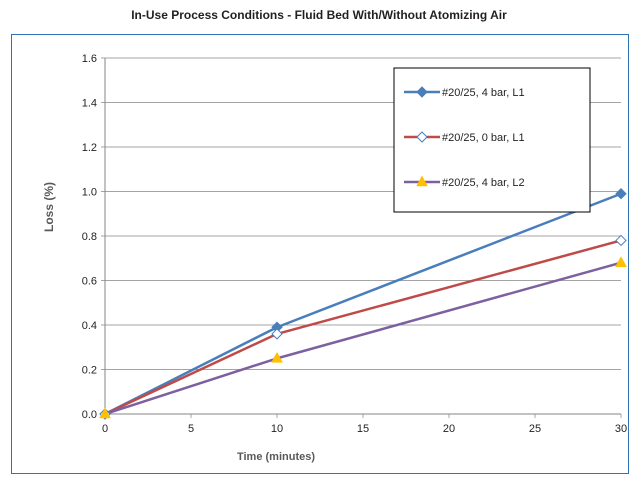 The width and height of the screenshot is (638, 482). What do you see at coordinates (483, 93) in the screenshot?
I see `legend-label: #20/25, 4 bar, L1` at bounding box center [483, 93].